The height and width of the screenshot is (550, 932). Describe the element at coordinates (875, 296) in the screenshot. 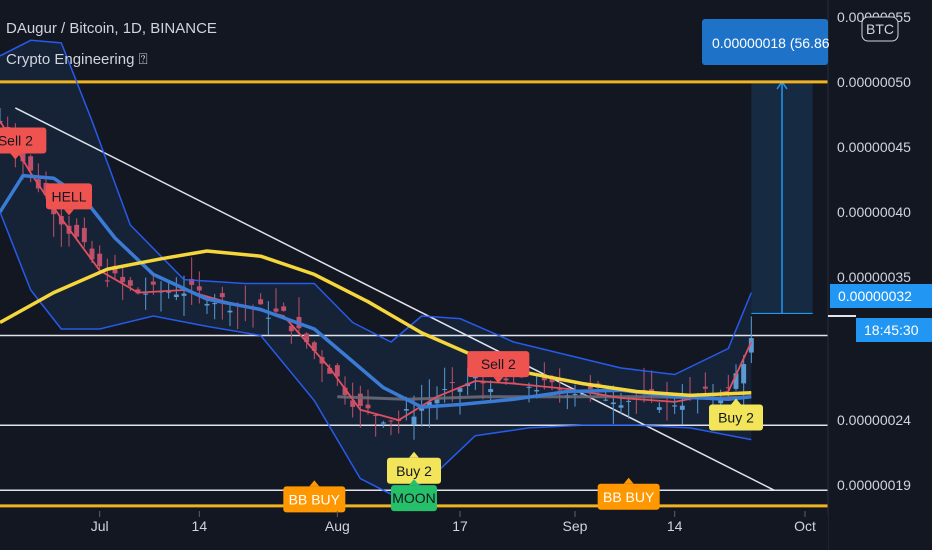

I see `current-price-text: 0.00000032` at that location.